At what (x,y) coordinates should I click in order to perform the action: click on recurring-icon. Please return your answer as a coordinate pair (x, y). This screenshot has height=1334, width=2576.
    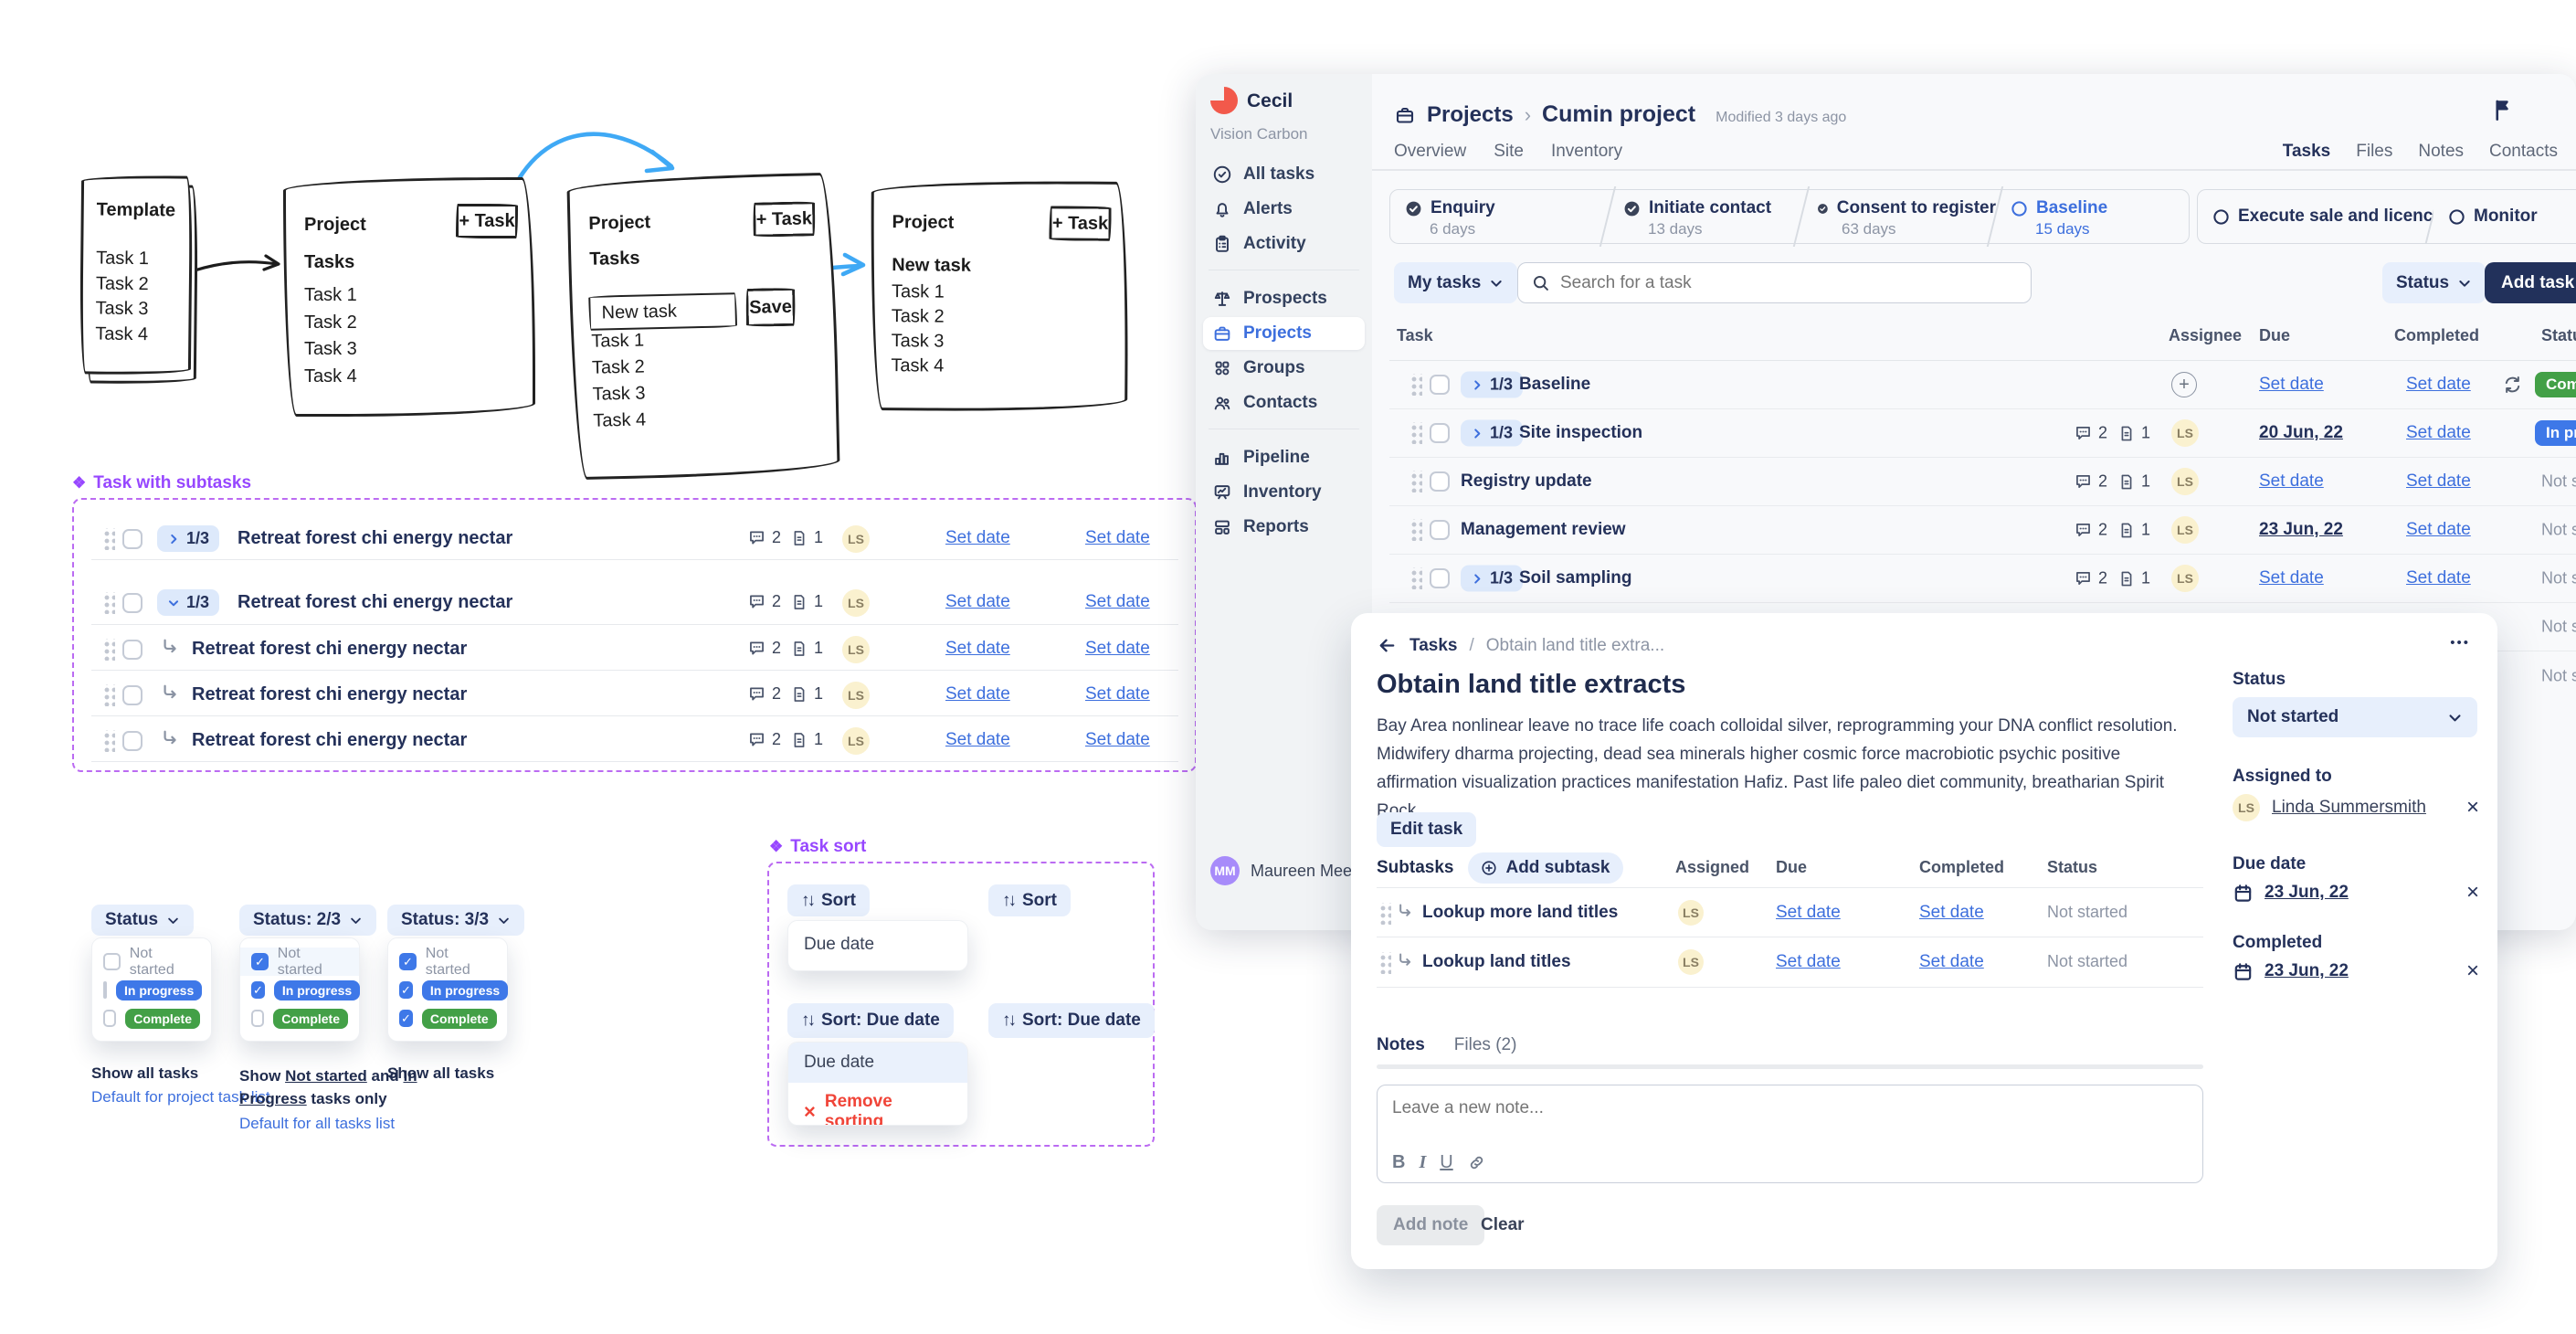
    Looking at the image, I should click on (2512, 386).